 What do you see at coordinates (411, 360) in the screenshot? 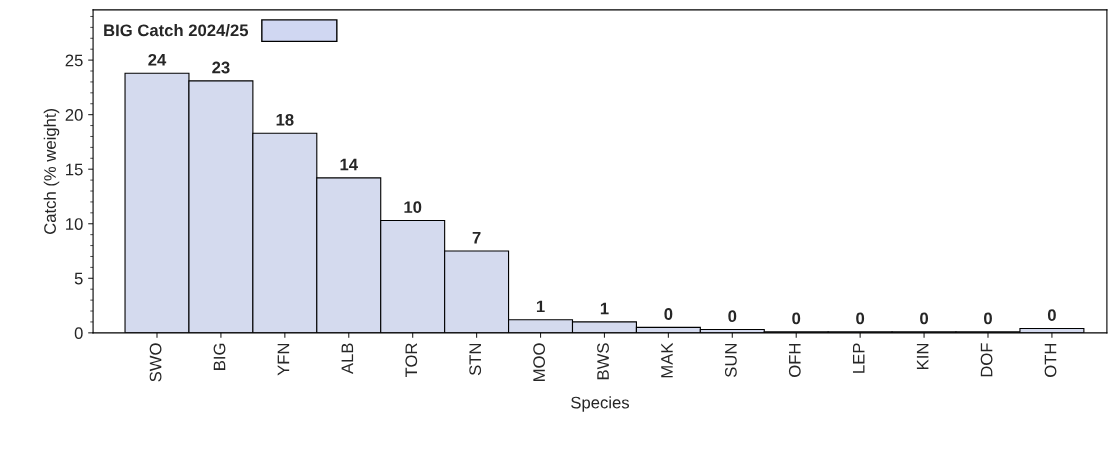
I see `x-tick-label: TOR` at bounding box center [411, 360].